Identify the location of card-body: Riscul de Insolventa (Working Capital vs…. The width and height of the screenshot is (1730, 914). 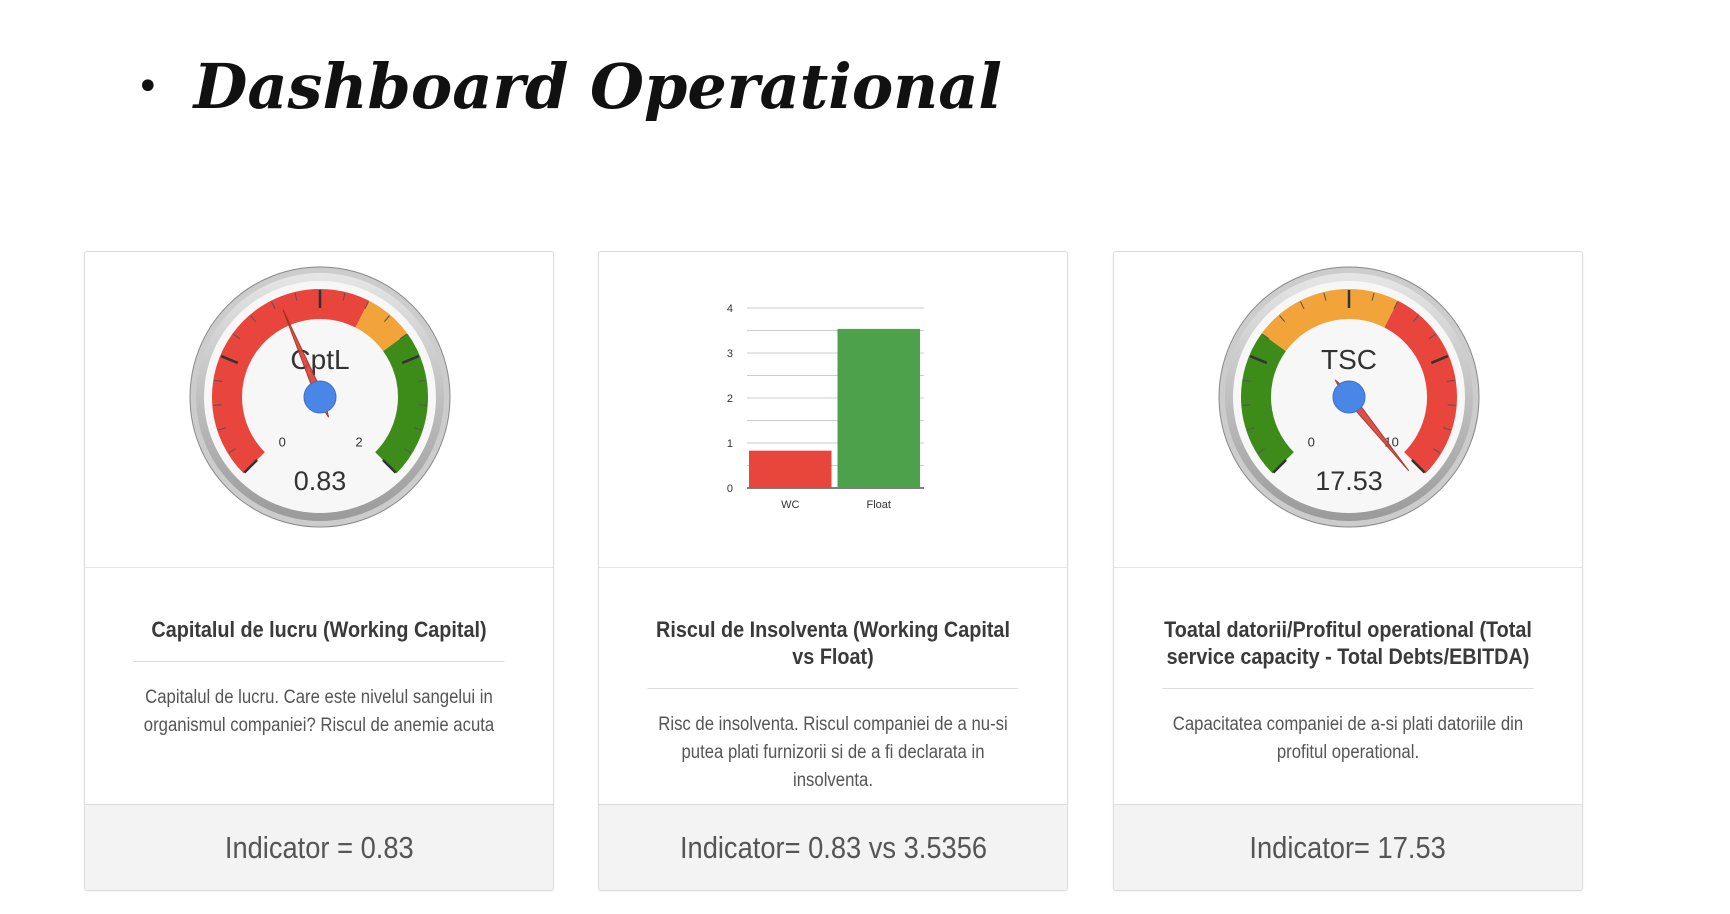
(833, 705).